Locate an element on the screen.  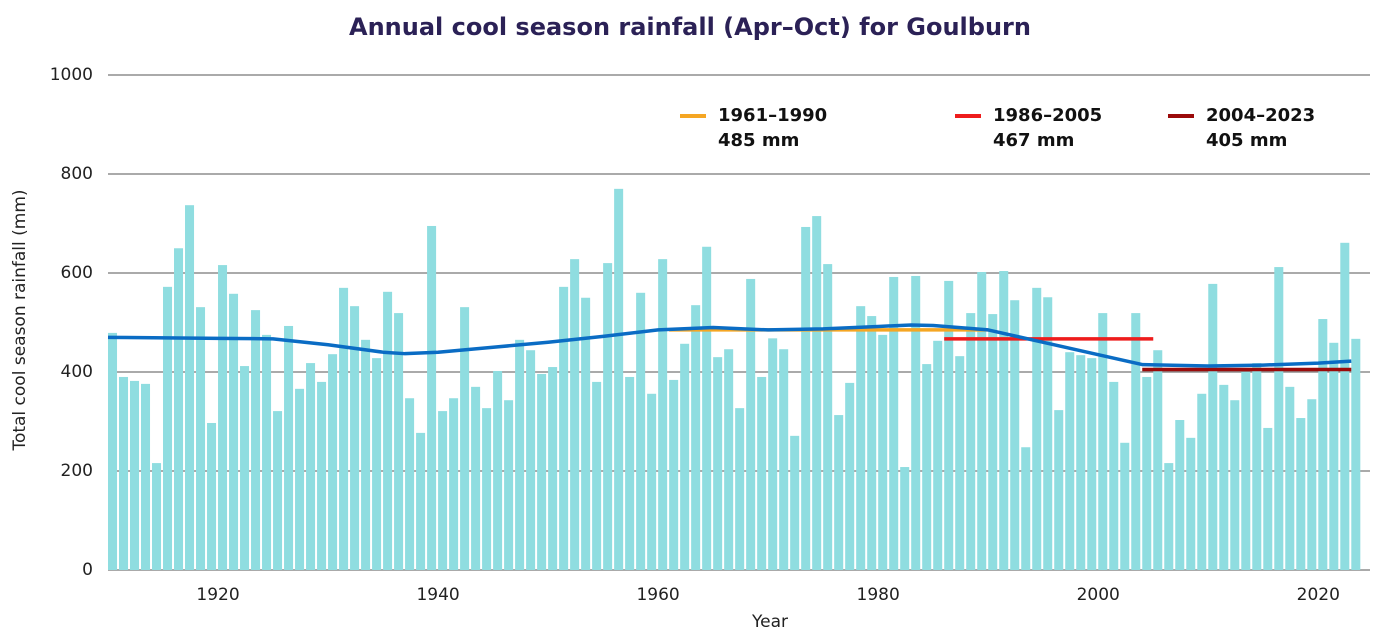
legend-value: 405 mm is located at coordinates (1246, 140).